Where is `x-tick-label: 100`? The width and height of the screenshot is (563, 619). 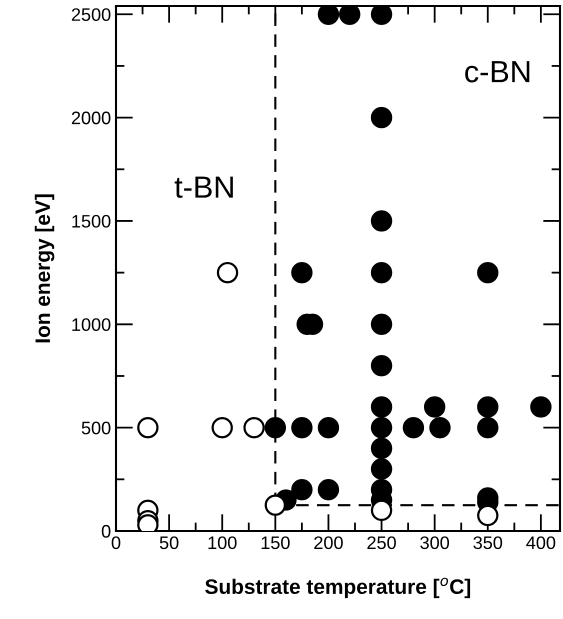
x-tick-label: 100 is located at coordinates (222, 543).